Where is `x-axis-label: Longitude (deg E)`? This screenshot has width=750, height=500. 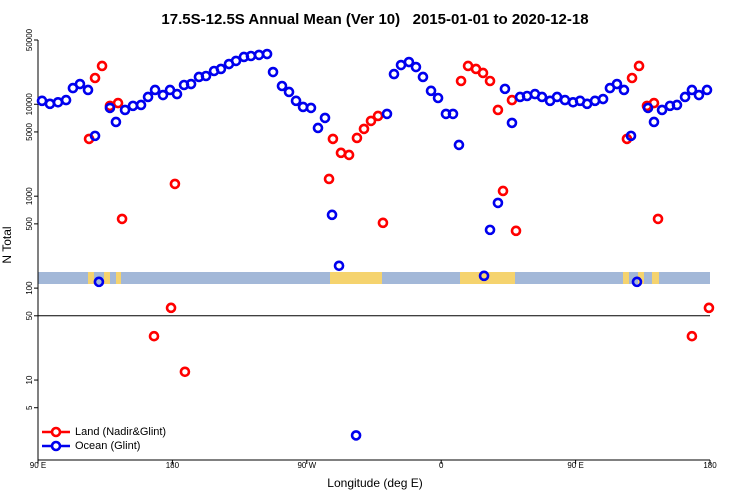 x-axis-label: Longitude (deg E) is located at coordinates (374, 483).